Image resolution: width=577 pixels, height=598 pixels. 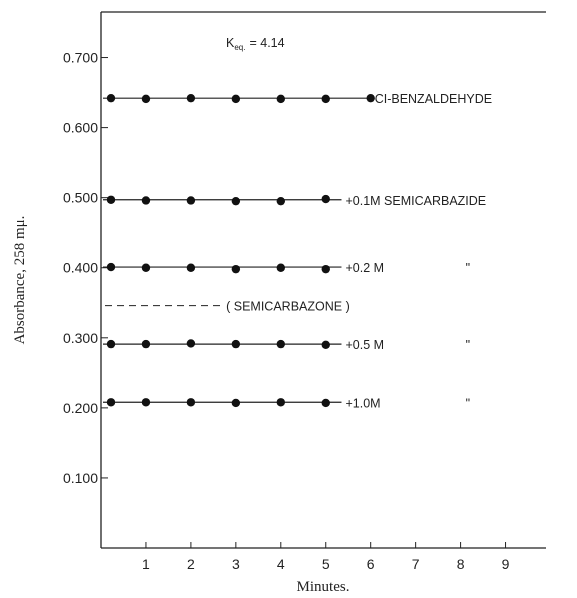 What do you see at coordinates (371, 564) in the screenshot?
I see `x-tick-label: 6` at bounding box center [371, 564].